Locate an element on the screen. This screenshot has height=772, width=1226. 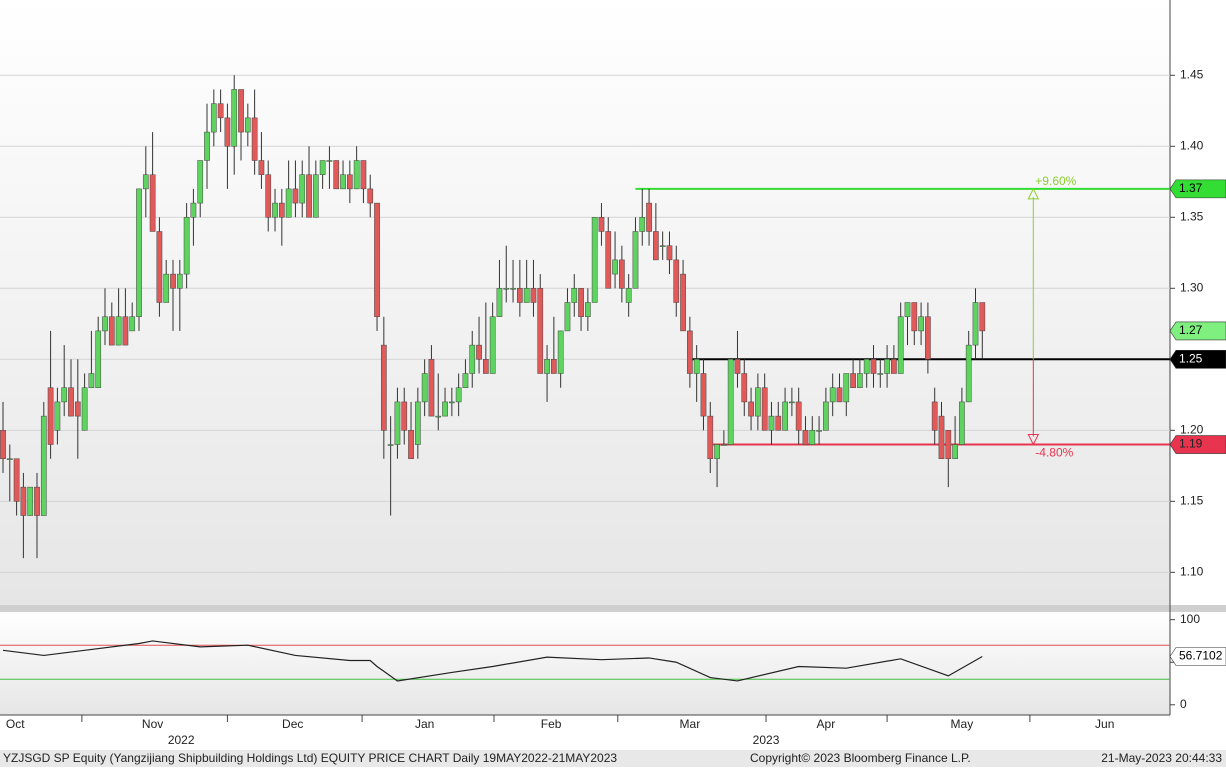
change-label: -4.80% is located at coordinates (1054, 453).